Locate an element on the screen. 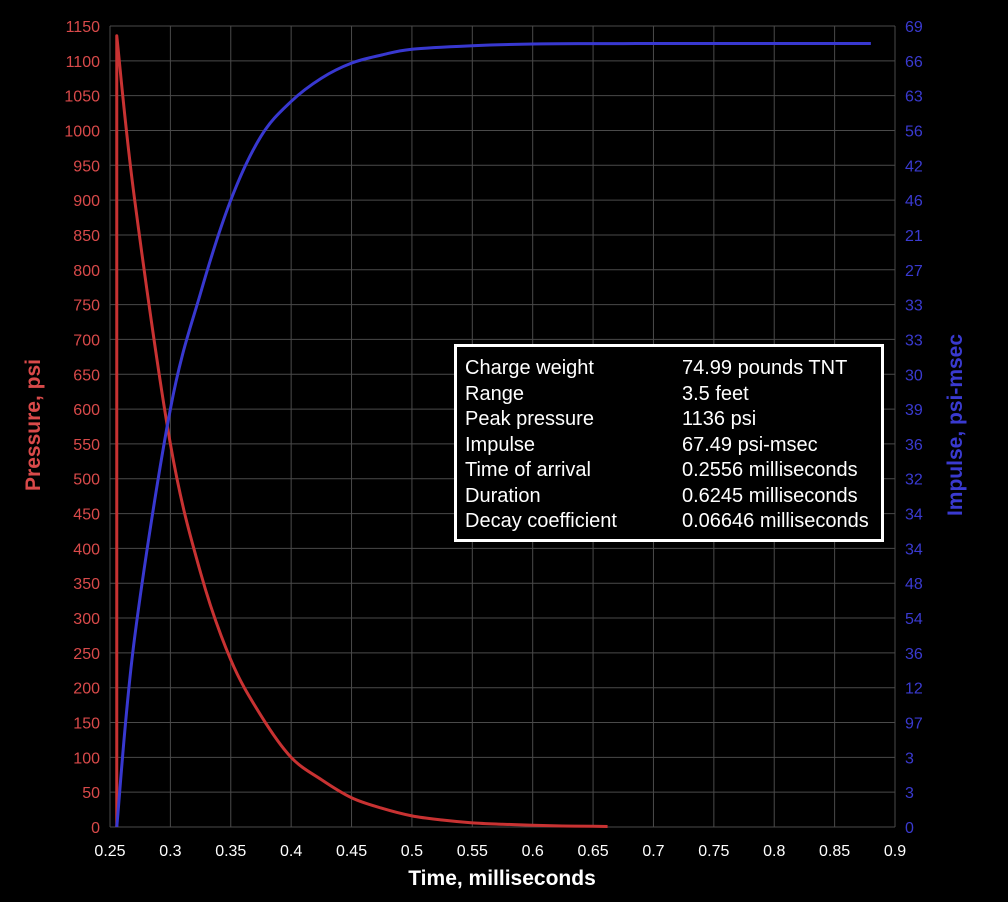 The width and height of the screenshot is (1008, 902). info-row-peak-pressure: Peak pressure 1136 psi is located at coordinates (673, 420).